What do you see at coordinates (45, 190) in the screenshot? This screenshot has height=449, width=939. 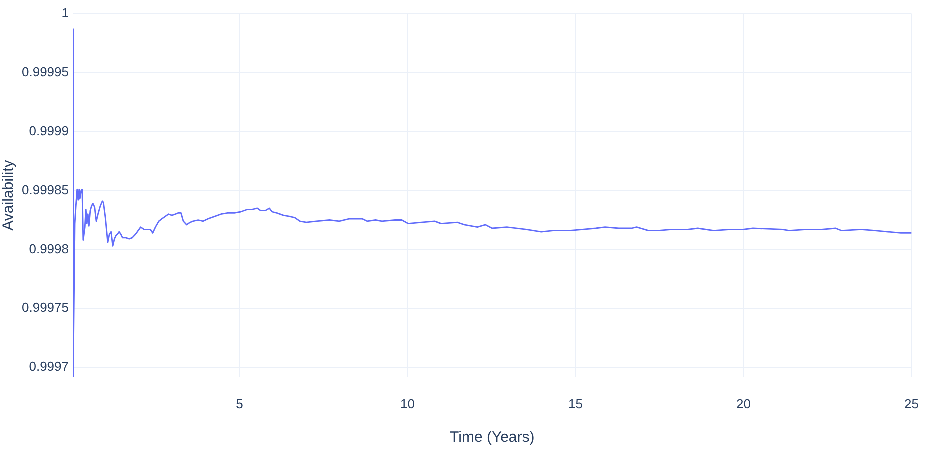 I see `y-tick-label: 0.99985` at bounding box center [45, 190].